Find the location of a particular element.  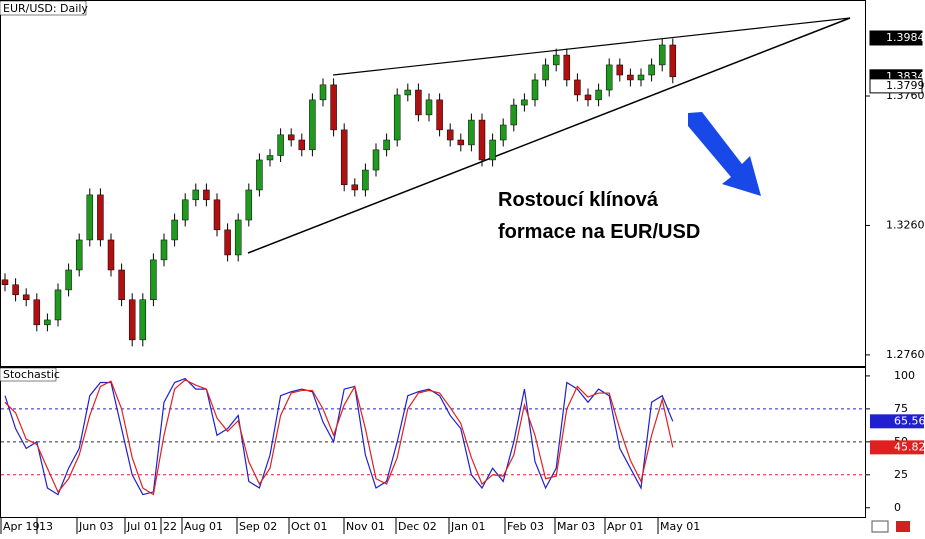

x-tick-label: Feb 03 is located at coordinates (525, 526).